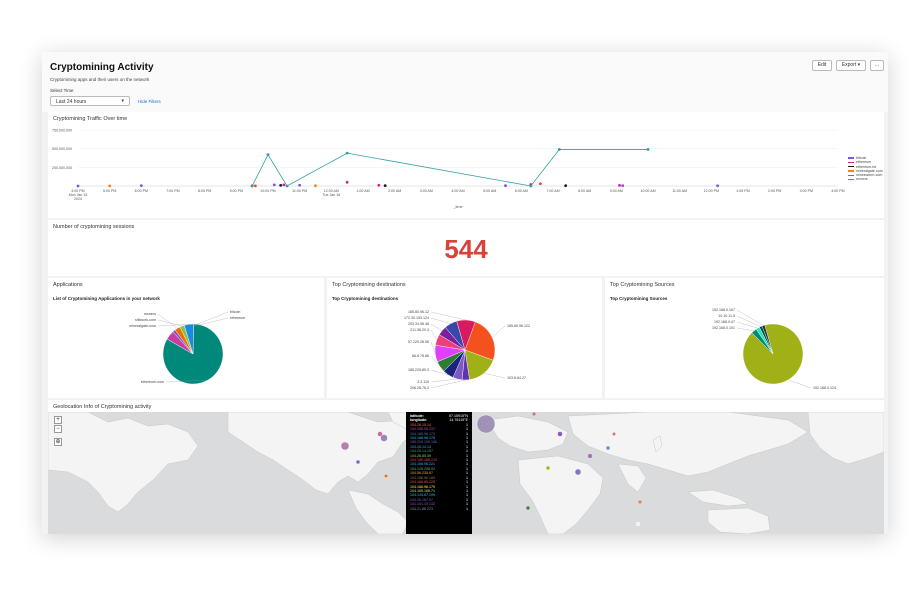  What do you see at coordinates (457, 191) in the screenshot?
I see `x-tick-label: 4:00 AM` at bounding box center [457, 191].